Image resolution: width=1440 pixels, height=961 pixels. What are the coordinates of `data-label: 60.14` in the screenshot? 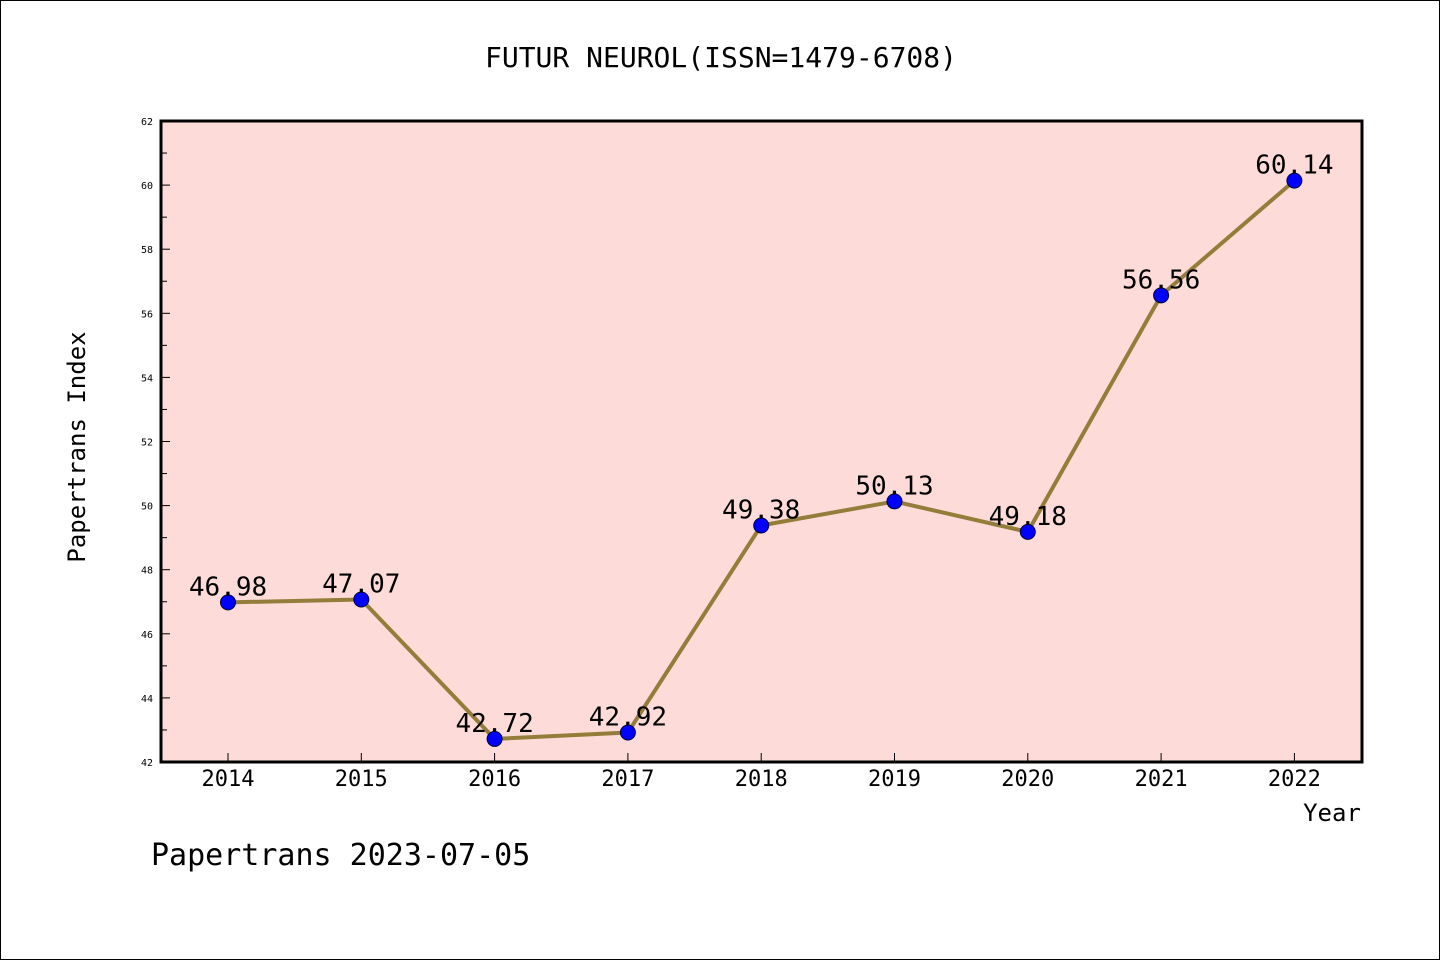 It's located at (1294, 166).